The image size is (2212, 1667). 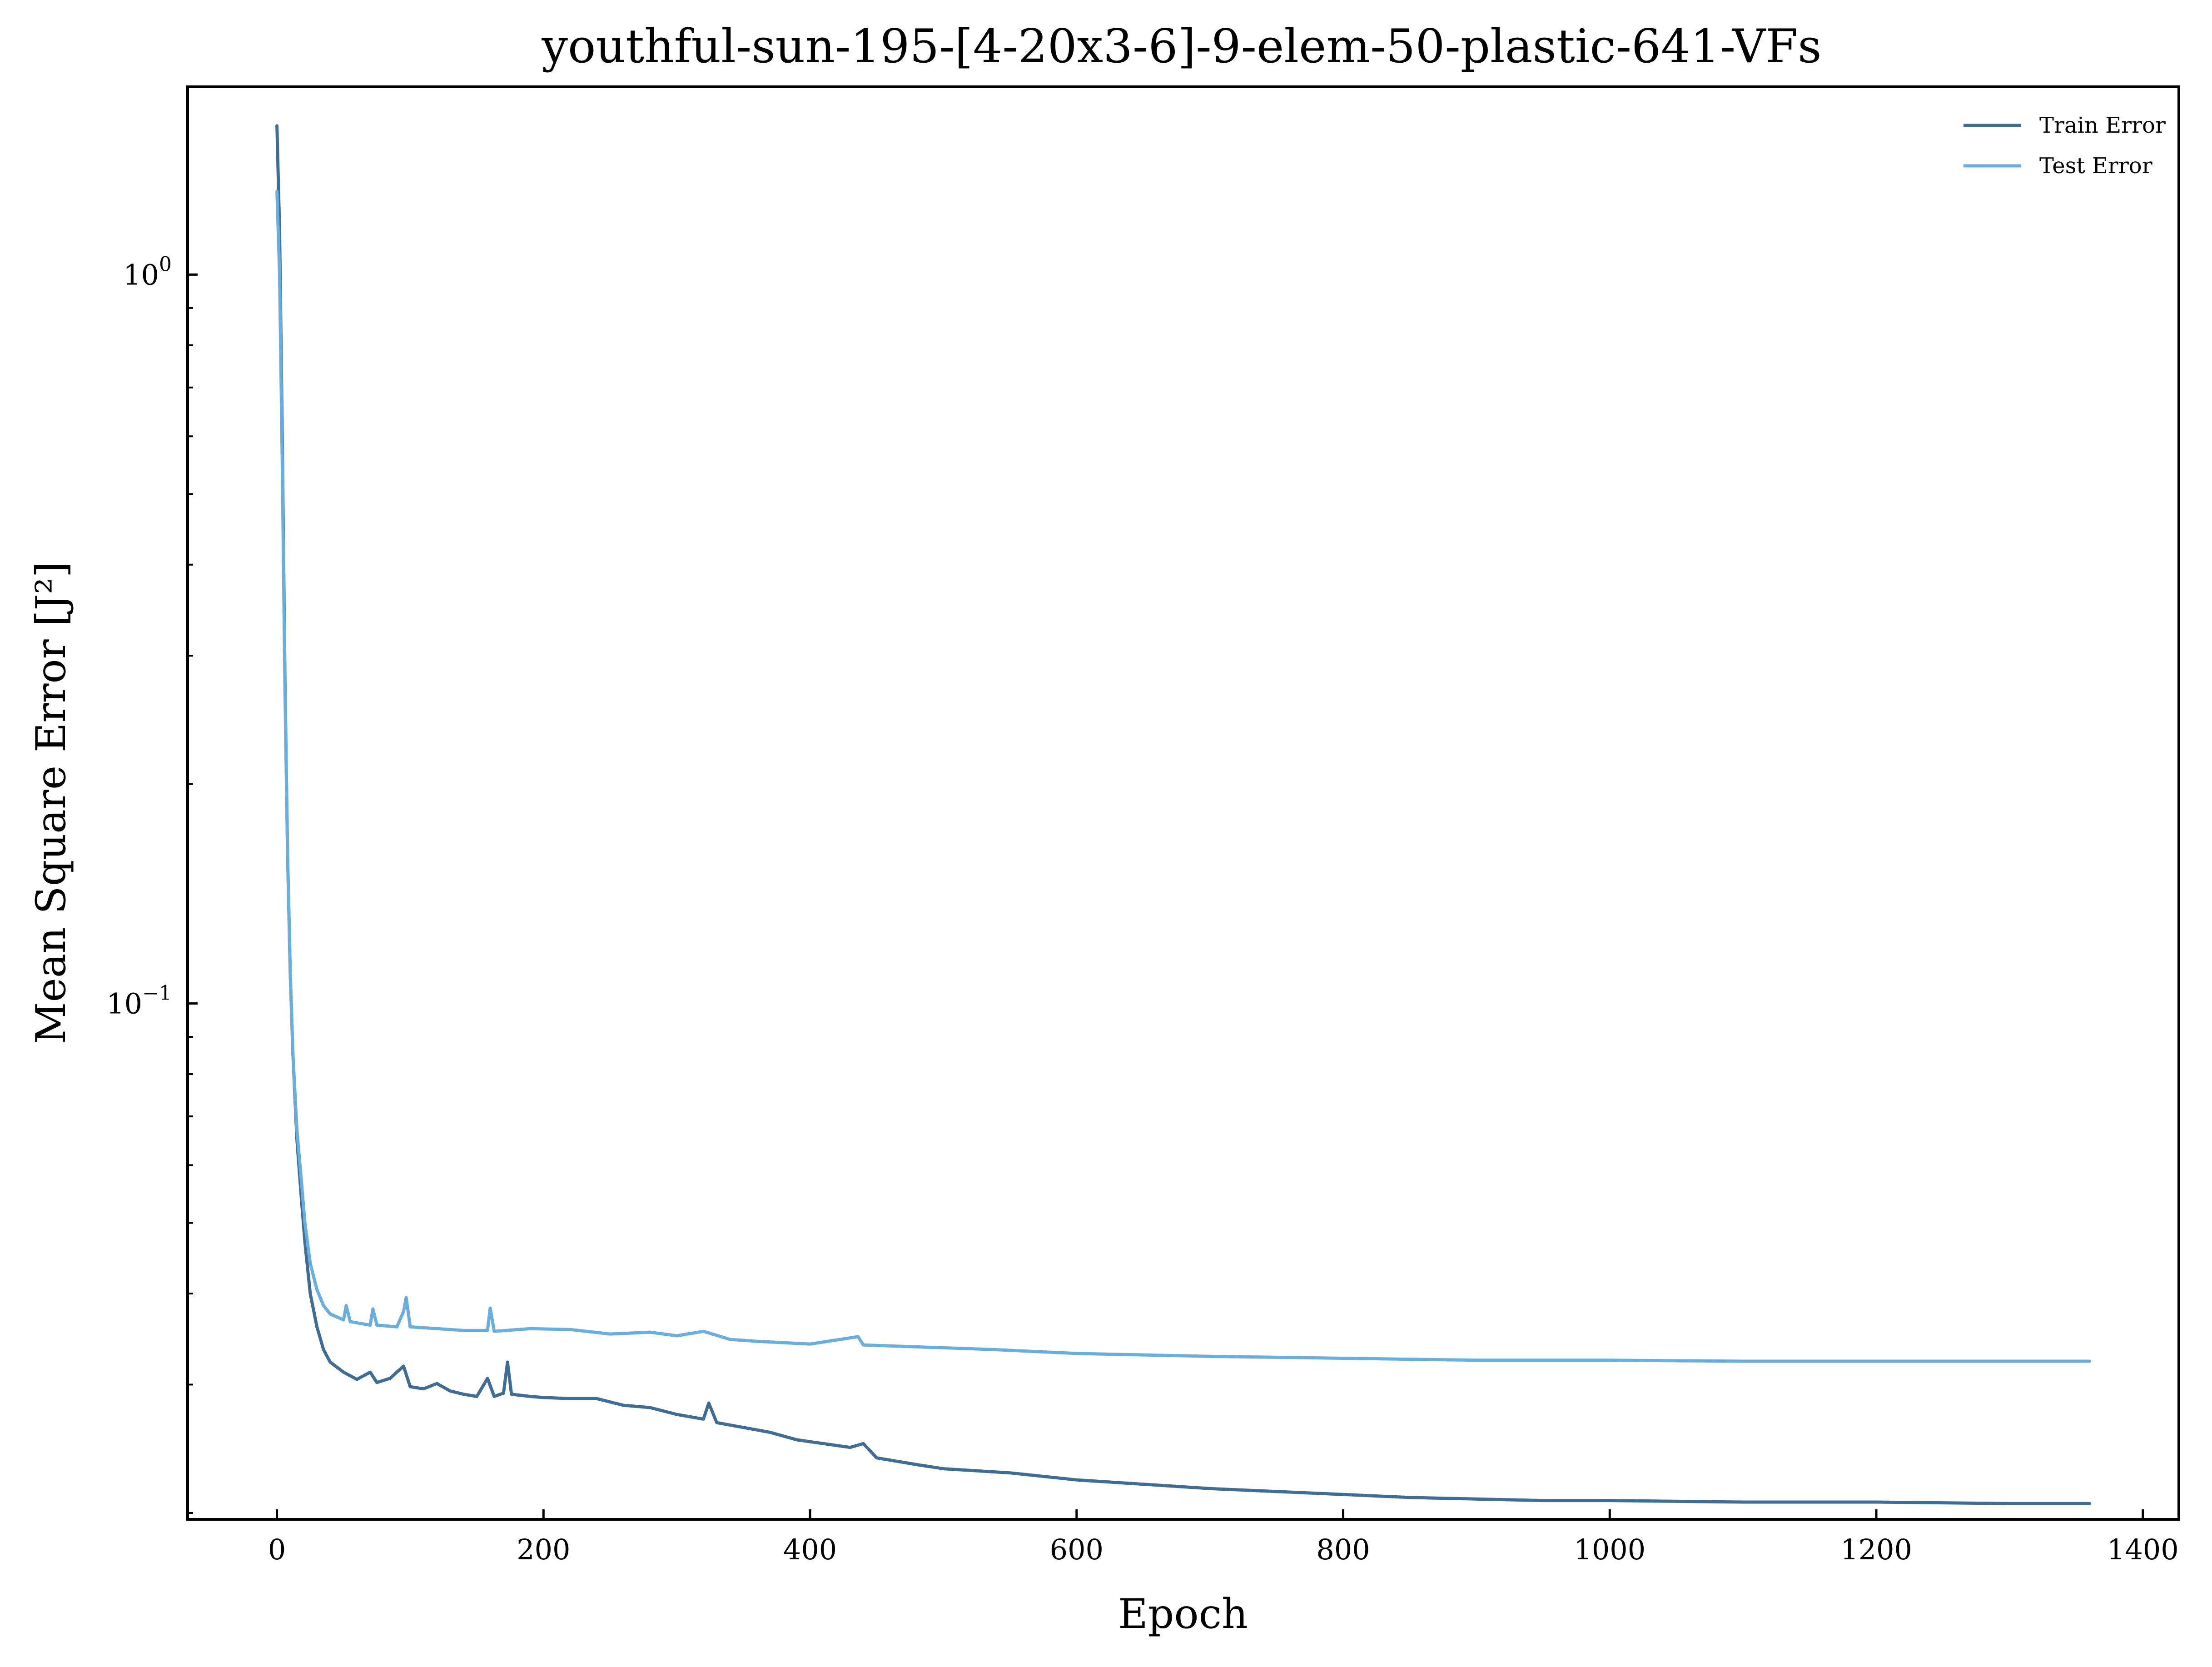 I want to click on x-tick-label: 1400, so click(x=2143, y=1549).